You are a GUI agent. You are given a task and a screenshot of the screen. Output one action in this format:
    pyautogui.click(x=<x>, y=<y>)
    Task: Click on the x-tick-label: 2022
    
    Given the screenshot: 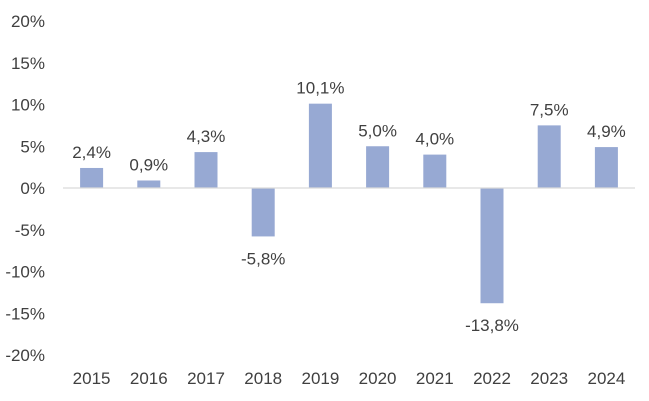 What is the action you would take?
    pyautogui.click(x=492, y=378)
    